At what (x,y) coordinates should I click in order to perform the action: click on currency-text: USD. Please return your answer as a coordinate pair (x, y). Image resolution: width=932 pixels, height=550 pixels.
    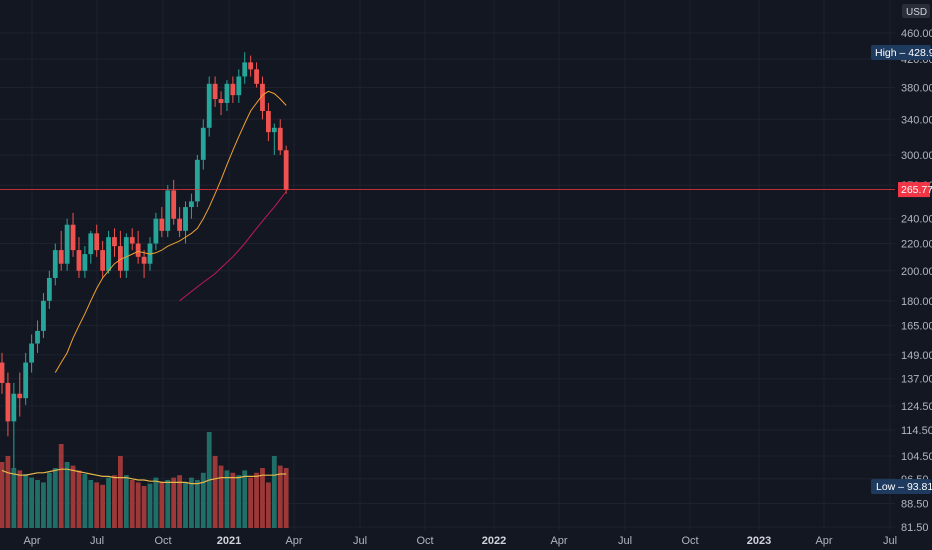
    Looking at the image, I should click on (916, 12).